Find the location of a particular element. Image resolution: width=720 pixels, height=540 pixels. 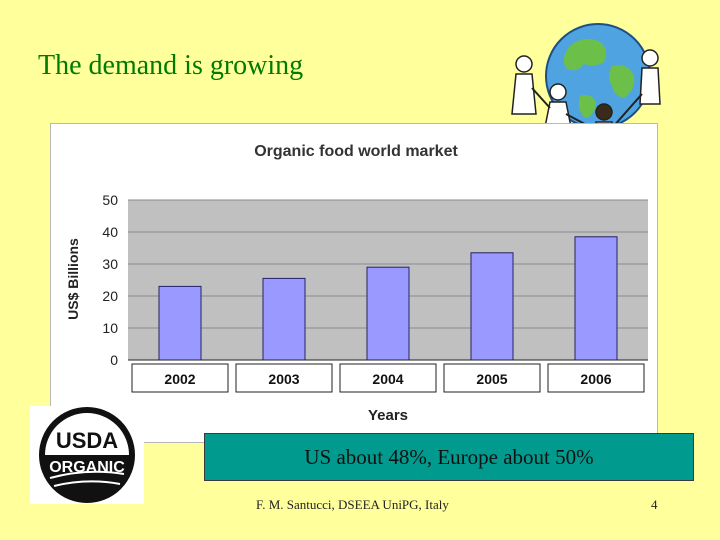

market-share-note: US about 48%, Europe about 50% is located at coordinates (449, 457).